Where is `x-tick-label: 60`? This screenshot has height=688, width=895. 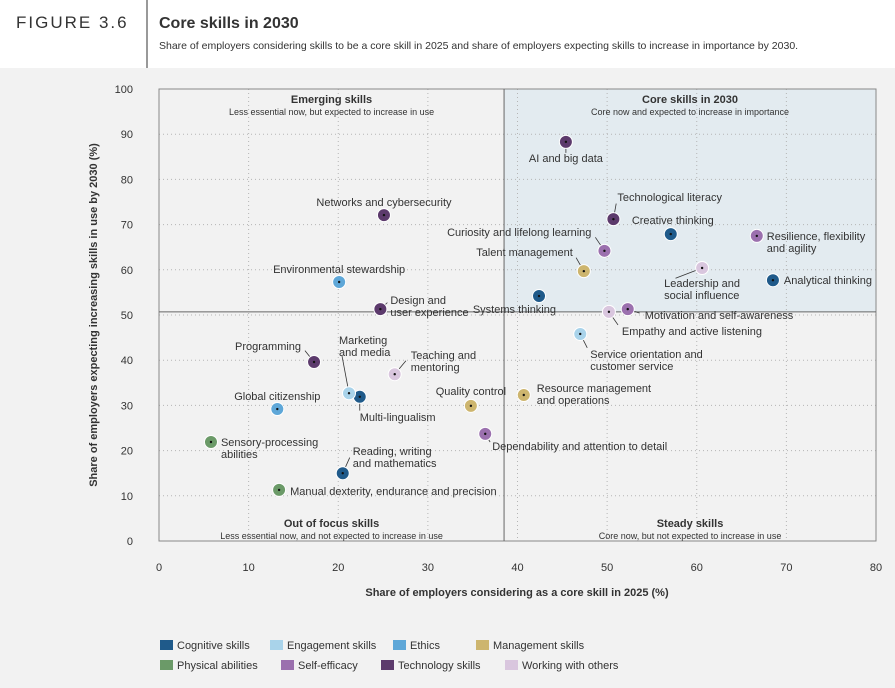
x-tick-label: 60 is located at coordinates (697, 568).